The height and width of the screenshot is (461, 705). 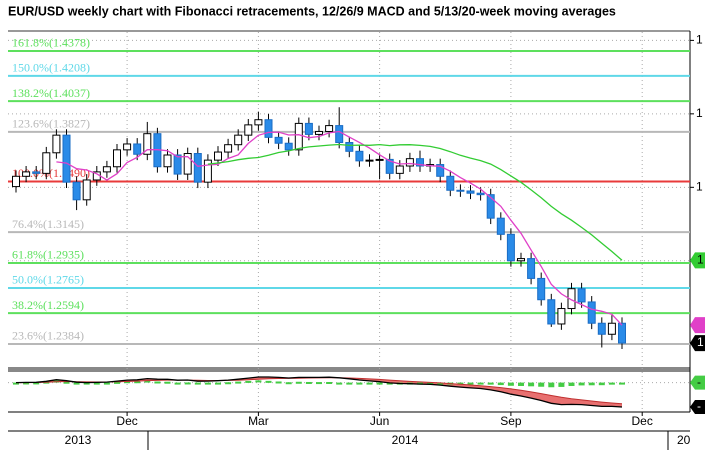 What do you see at coordinates (511, 421) in the screenshot?
I see `x-tick-label: Sep` at bounding box center [511, 421].